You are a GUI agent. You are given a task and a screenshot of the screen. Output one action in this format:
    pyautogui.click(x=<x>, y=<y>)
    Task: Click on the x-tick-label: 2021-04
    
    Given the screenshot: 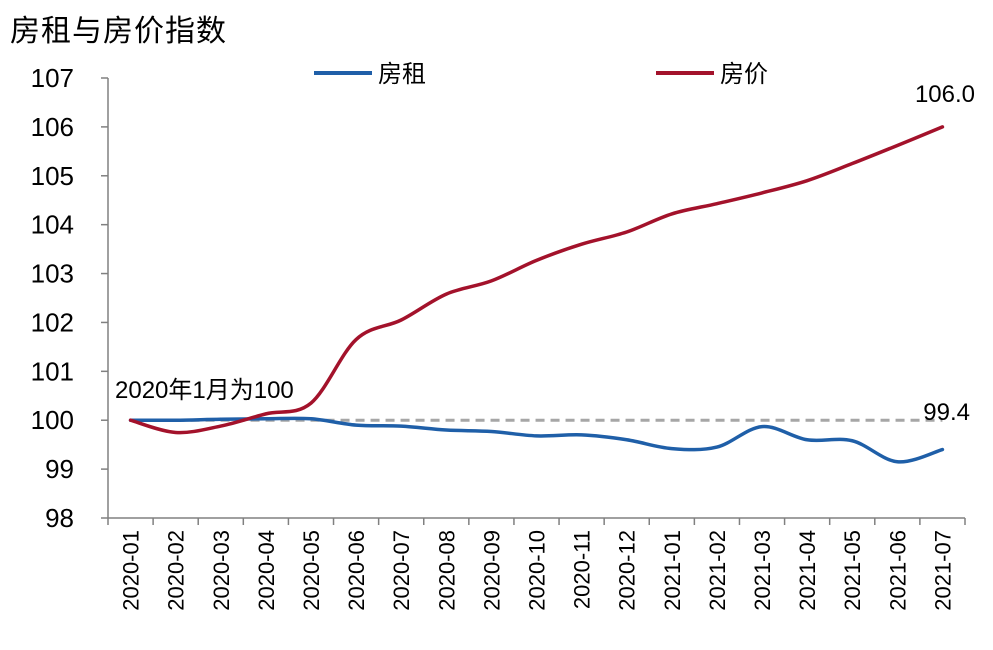 What is the action you would take?
    pyautogui.click(x=807, y=570)
    